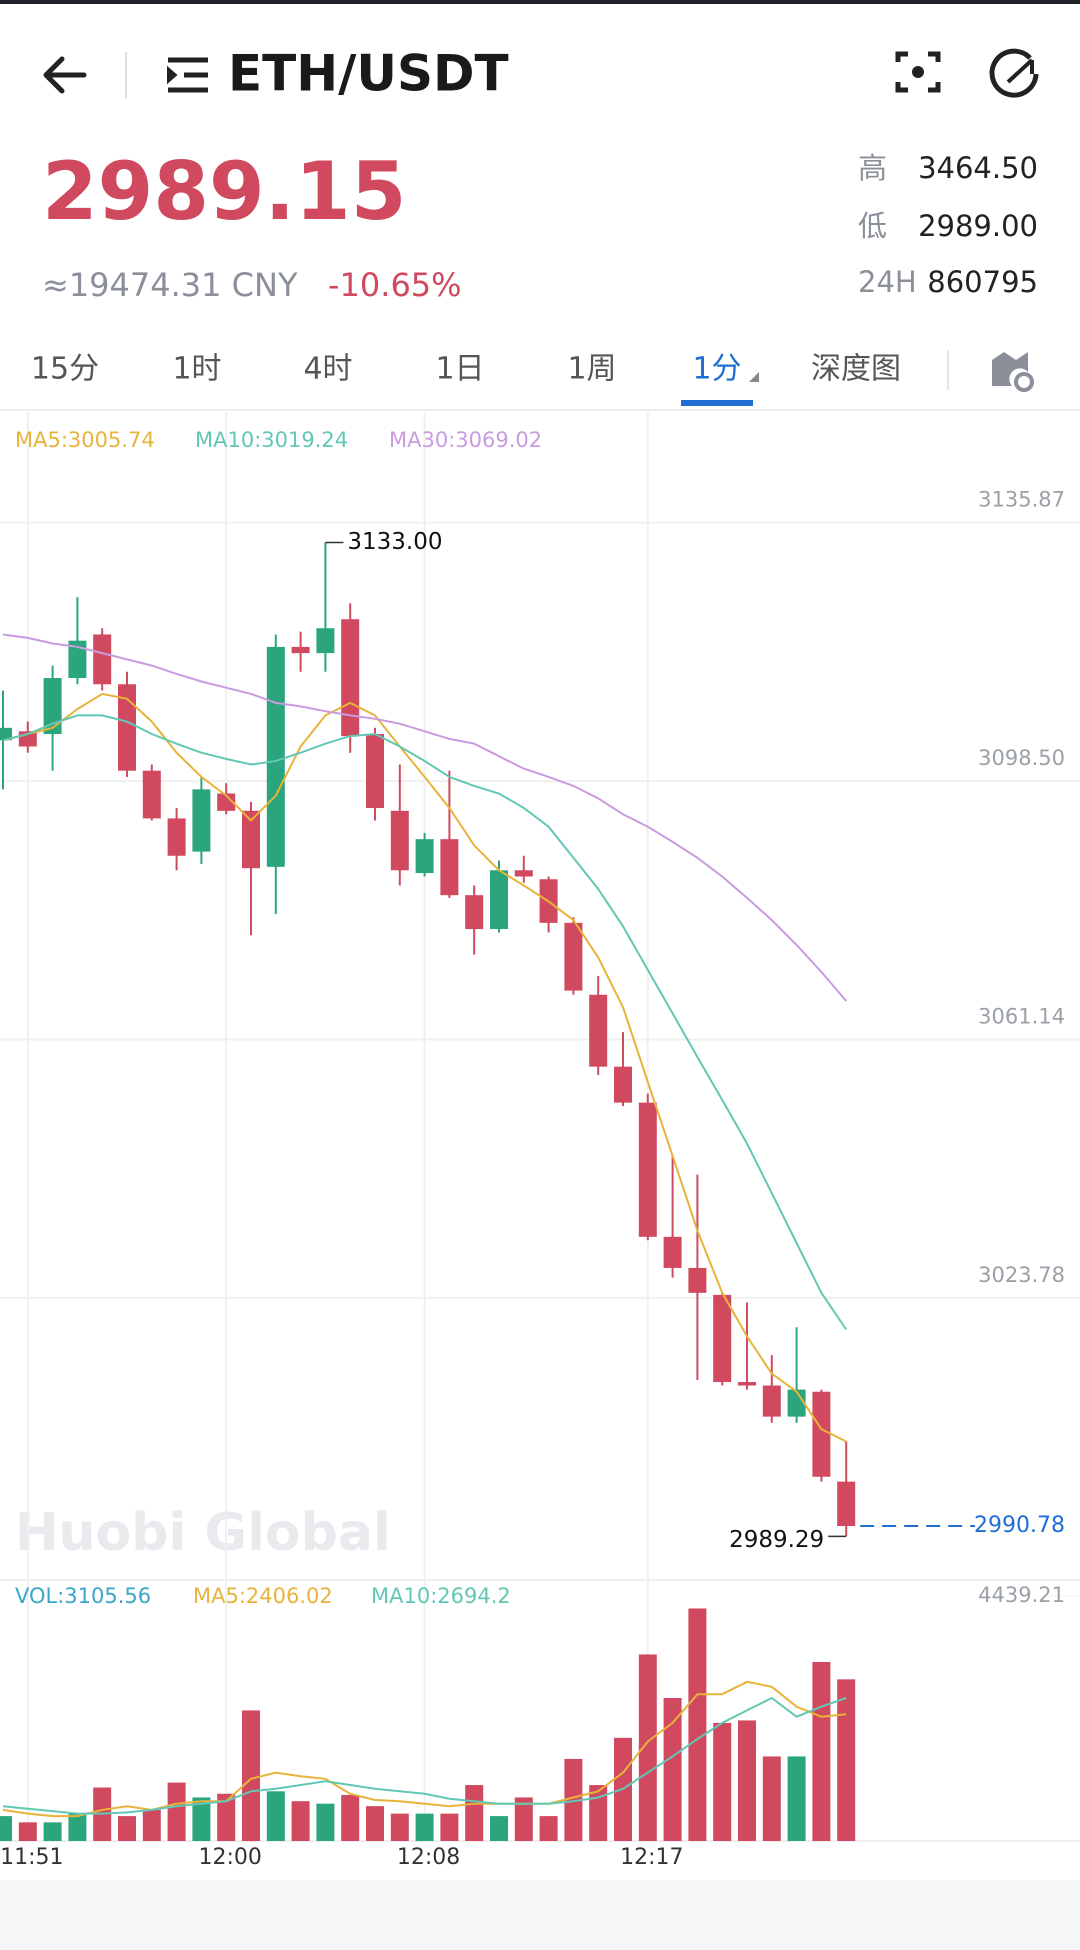 The image size is (1080, 1950). I want to click on ma-legend: MA5:3005.74, so click(85, 440).